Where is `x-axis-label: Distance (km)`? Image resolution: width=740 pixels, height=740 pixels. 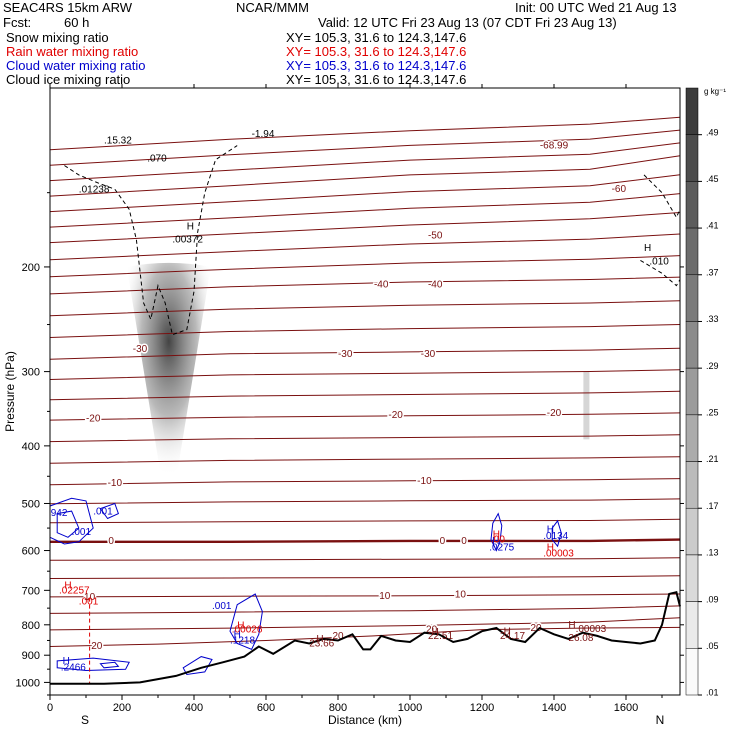
x-axis-label: Distance (km) is located at coordinates (365, 720).